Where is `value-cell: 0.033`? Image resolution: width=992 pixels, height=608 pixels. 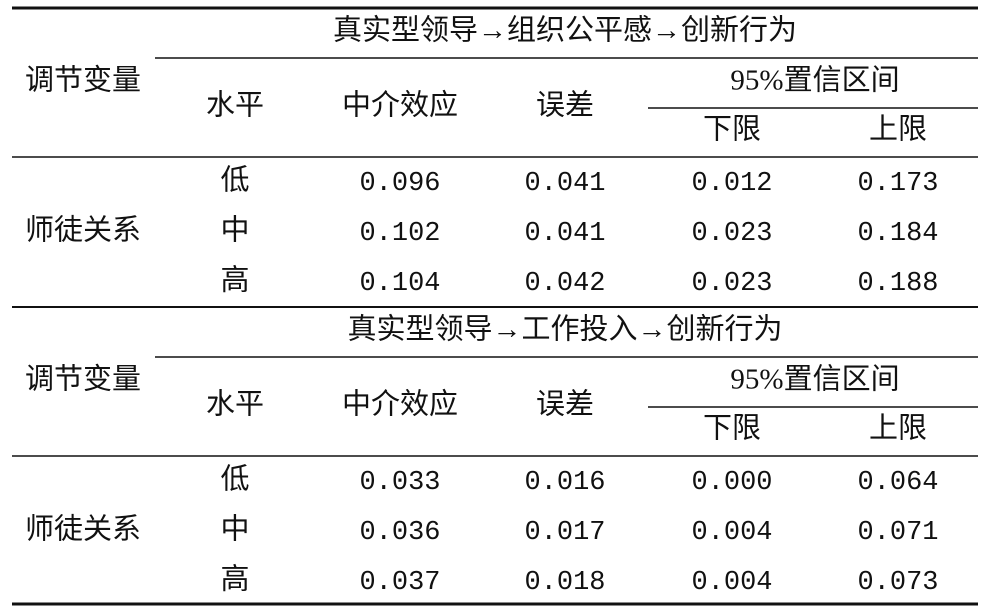 value-cell: 0.033 is located at coordinates (399, 483).